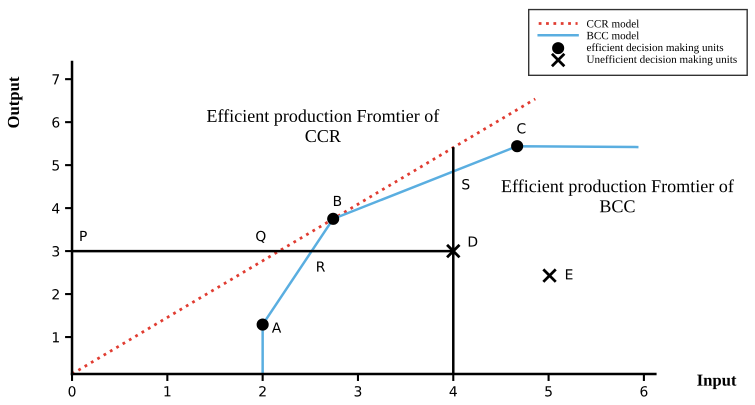 This screenshot has height=405, width=755. Describe the element at coordinates (56, 251) in the screenshot. I see `y-tick-label: 3` at that location.